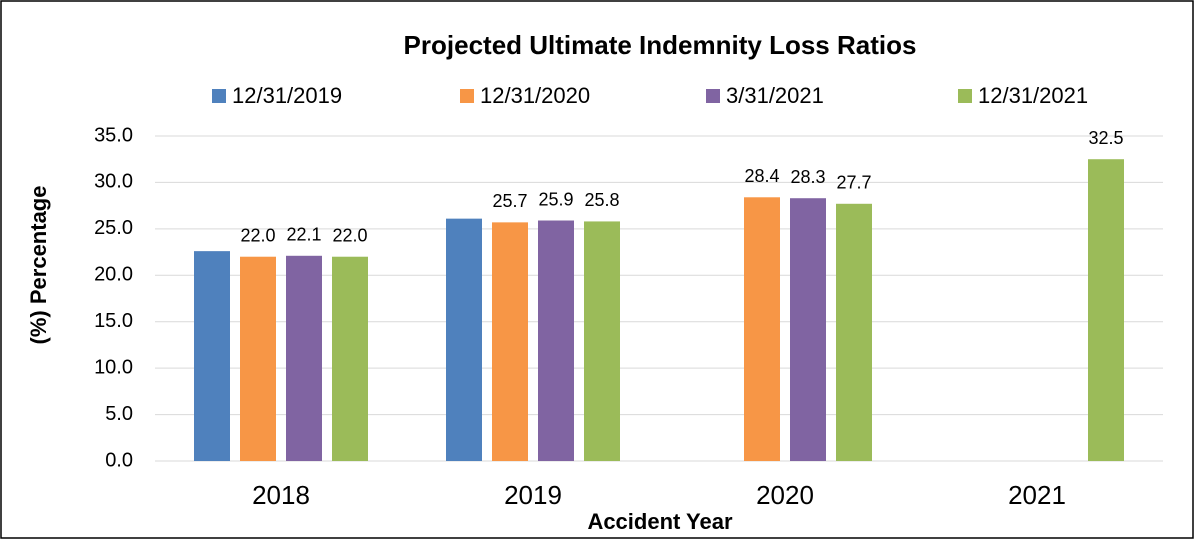  Describe the element at coordinates (119, 414) in the screenshot. I see `y-tick-label: 5.0` at that location.